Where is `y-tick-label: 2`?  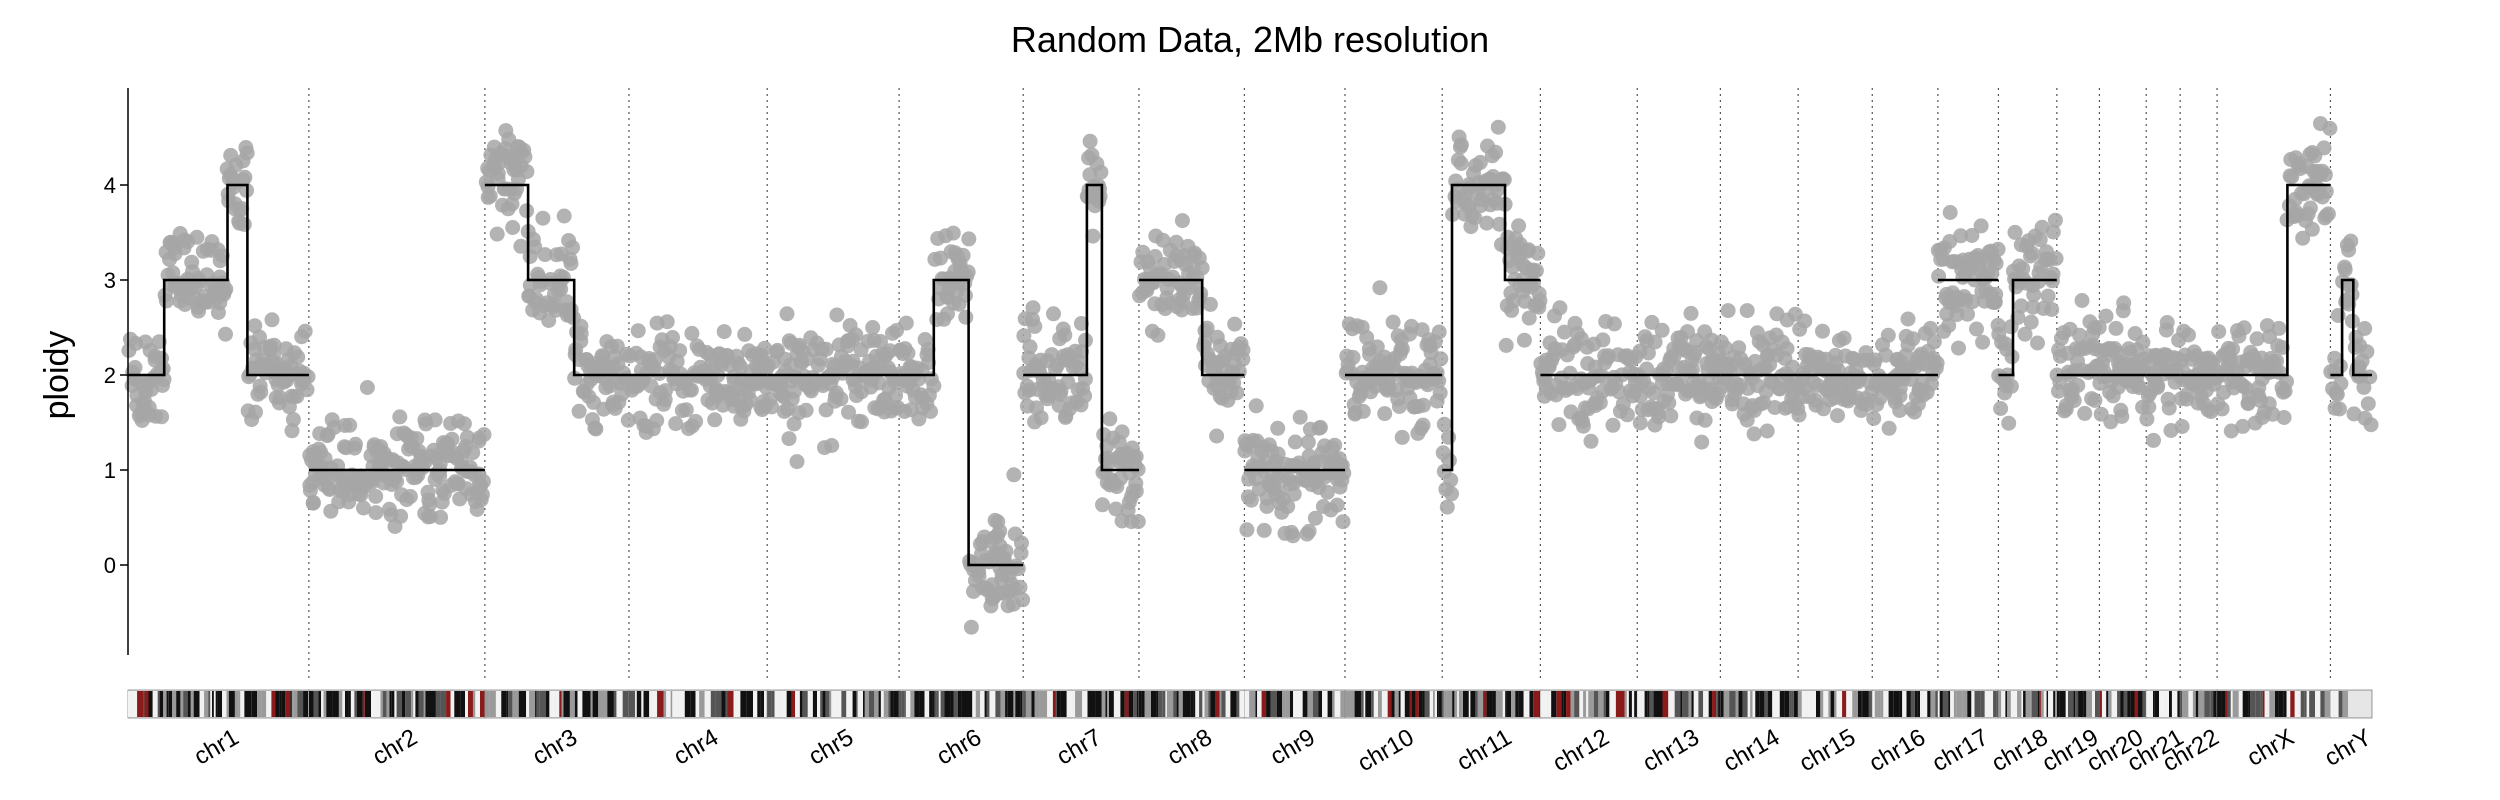
y-tick-label: 2 is located at coordinates (110, 375).